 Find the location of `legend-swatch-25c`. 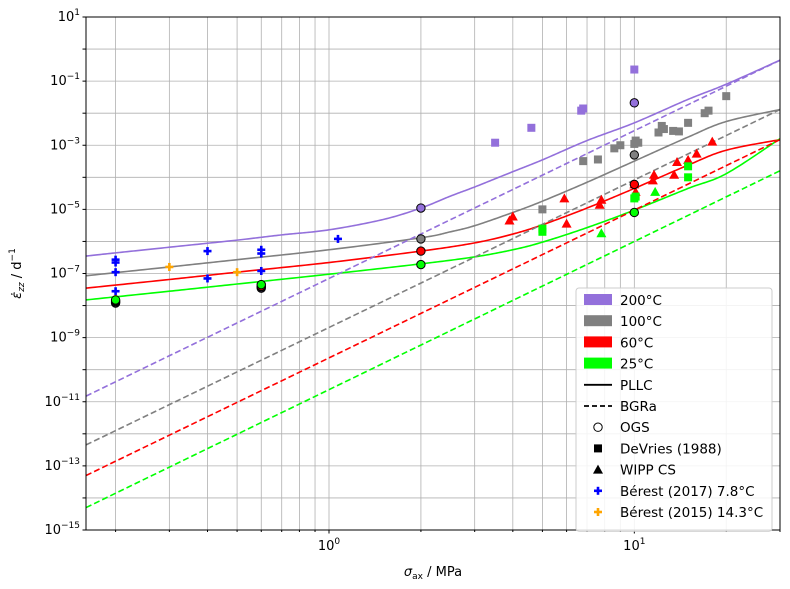

legend-swatch-25c is located at coordinates (598, 363).